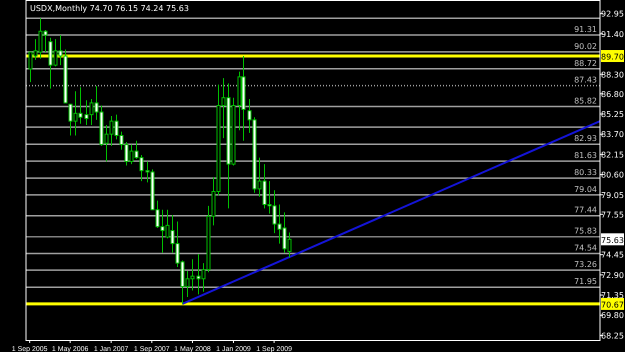  What do you see at coordinates (585, 46) in the screenshot?
I see `ref-line-label: 90.02` at bounding box center [585, 46].